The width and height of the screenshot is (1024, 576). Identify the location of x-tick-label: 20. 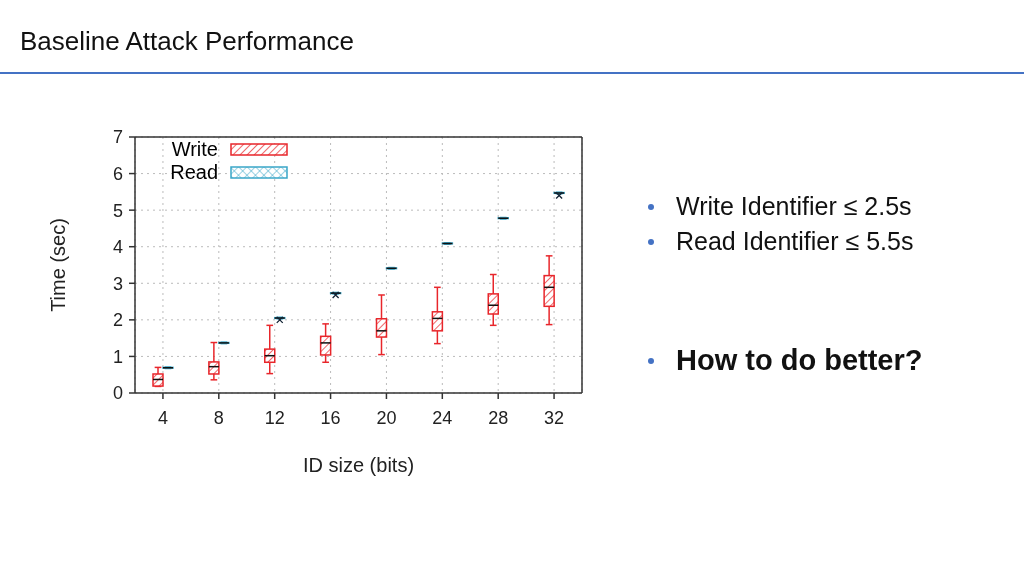
(386, 417).